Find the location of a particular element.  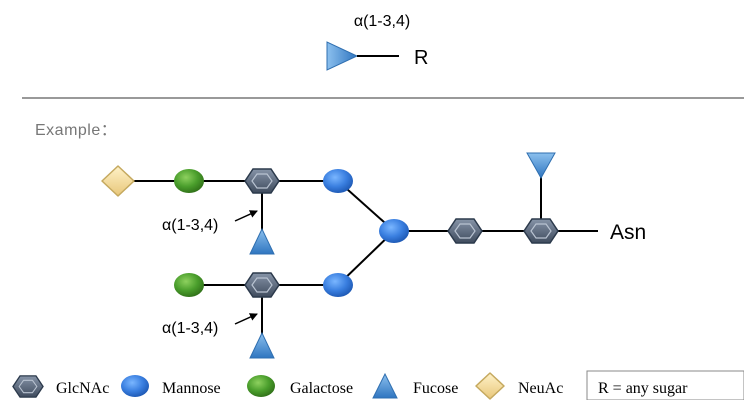

example-title: Example： is located at coordinates (76, 130).